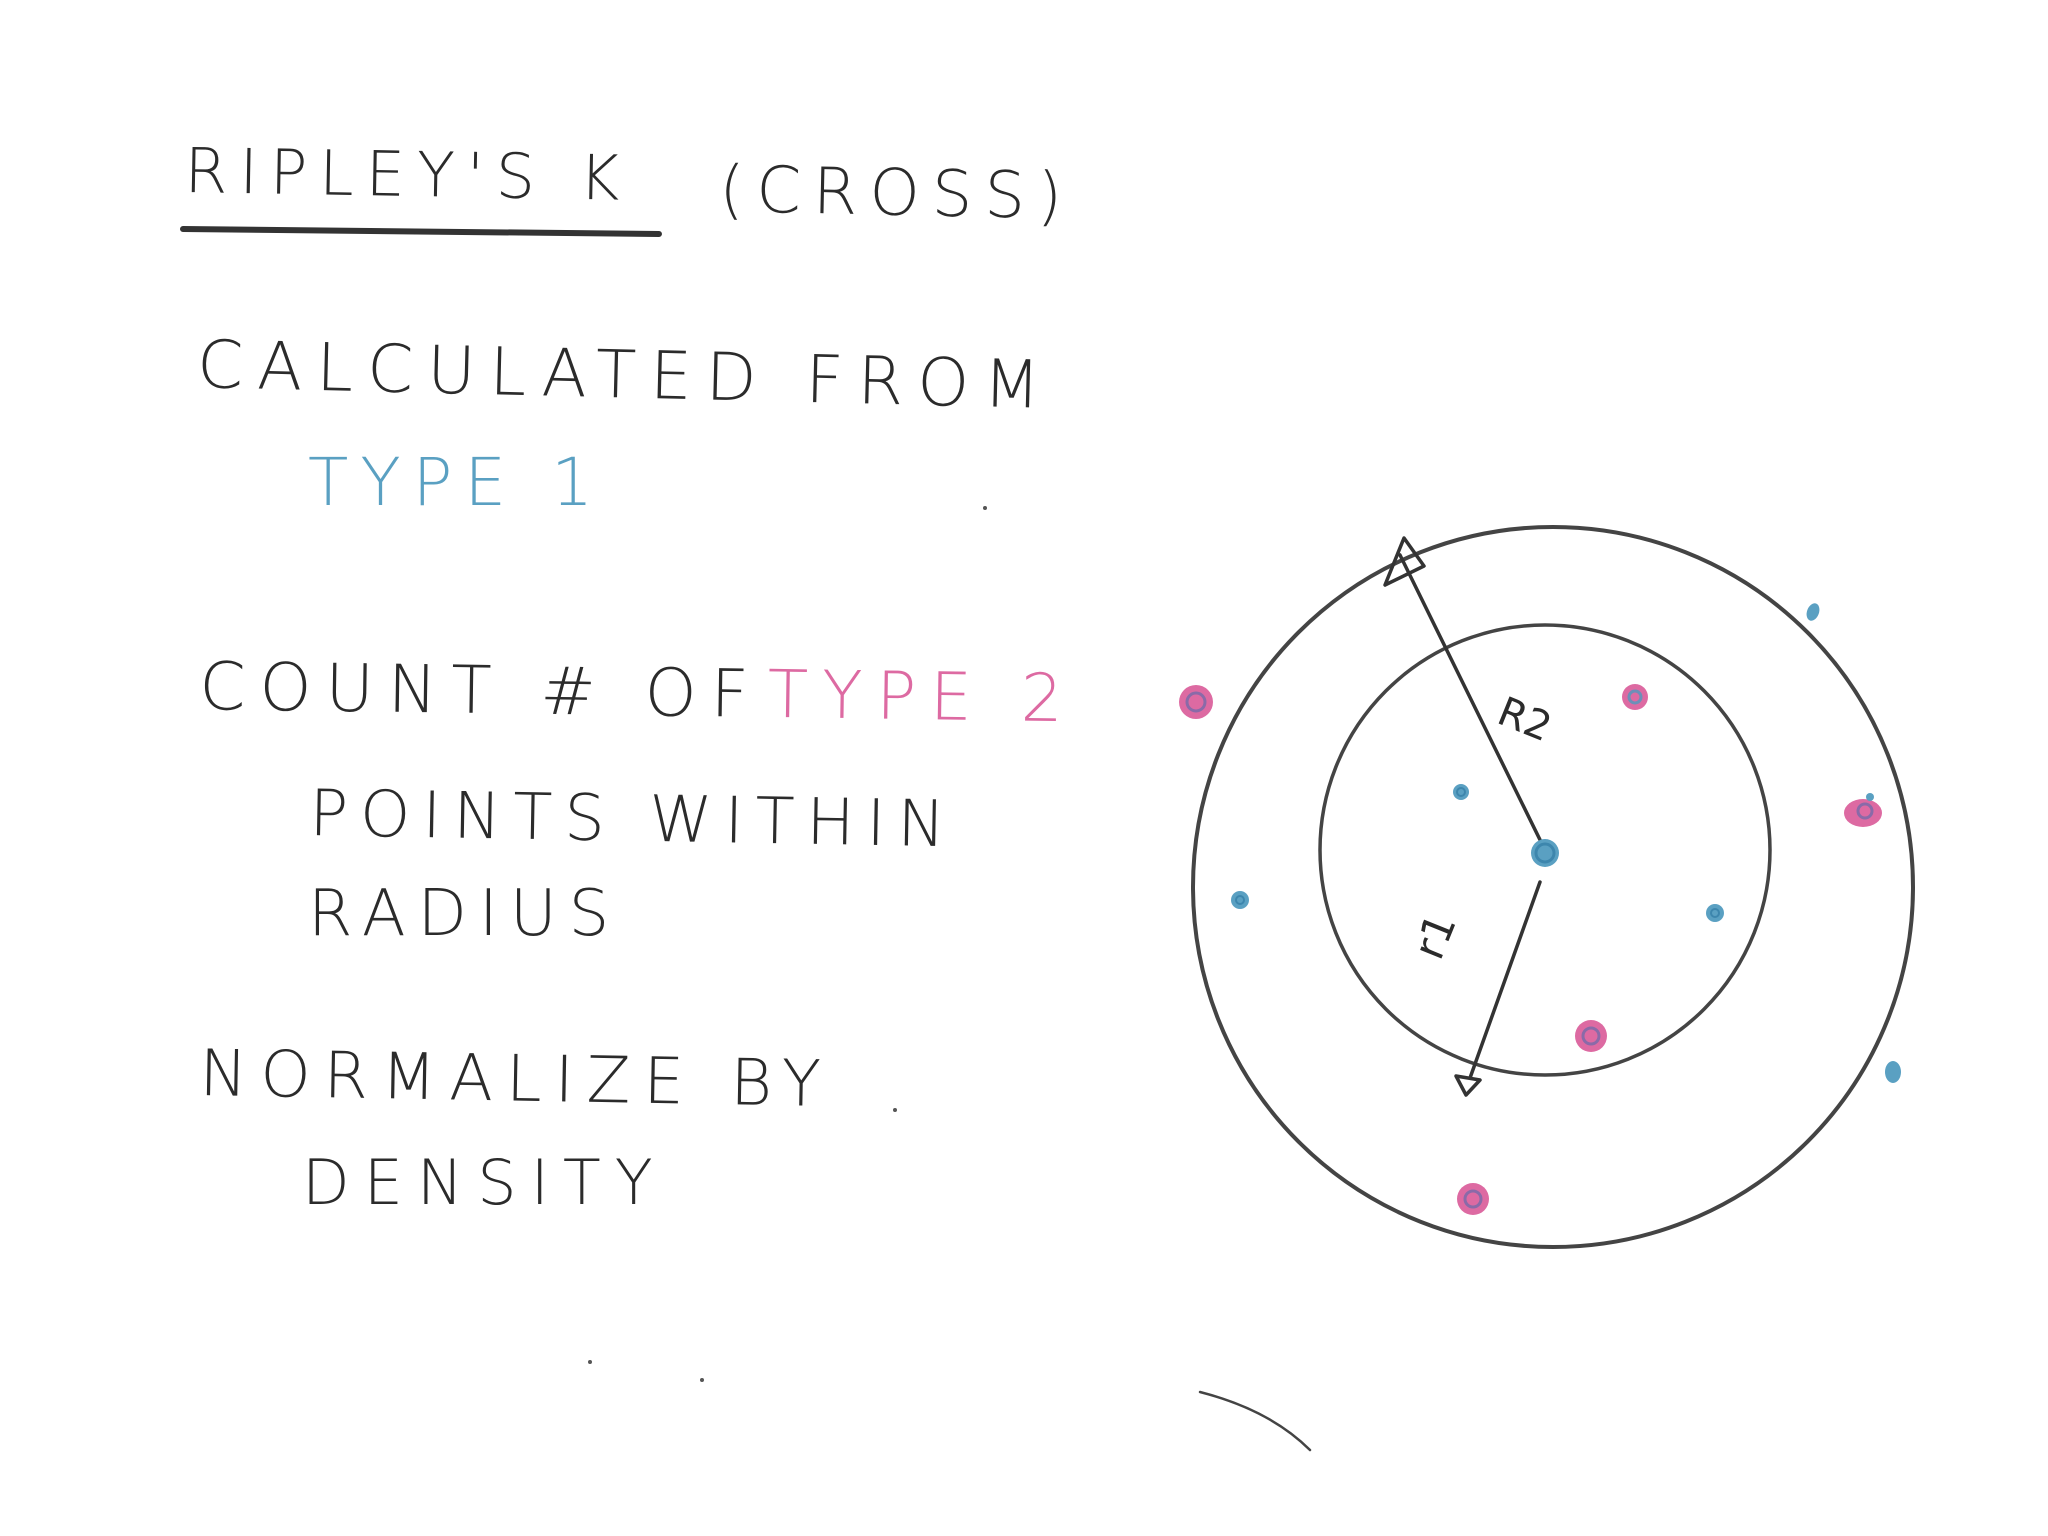 Image resolution: width=2048 pixels, height=1536 pixels. Describe the element at coordinates (457, 482) in the screenshot. I see `type1-text: Type 1` at that location.